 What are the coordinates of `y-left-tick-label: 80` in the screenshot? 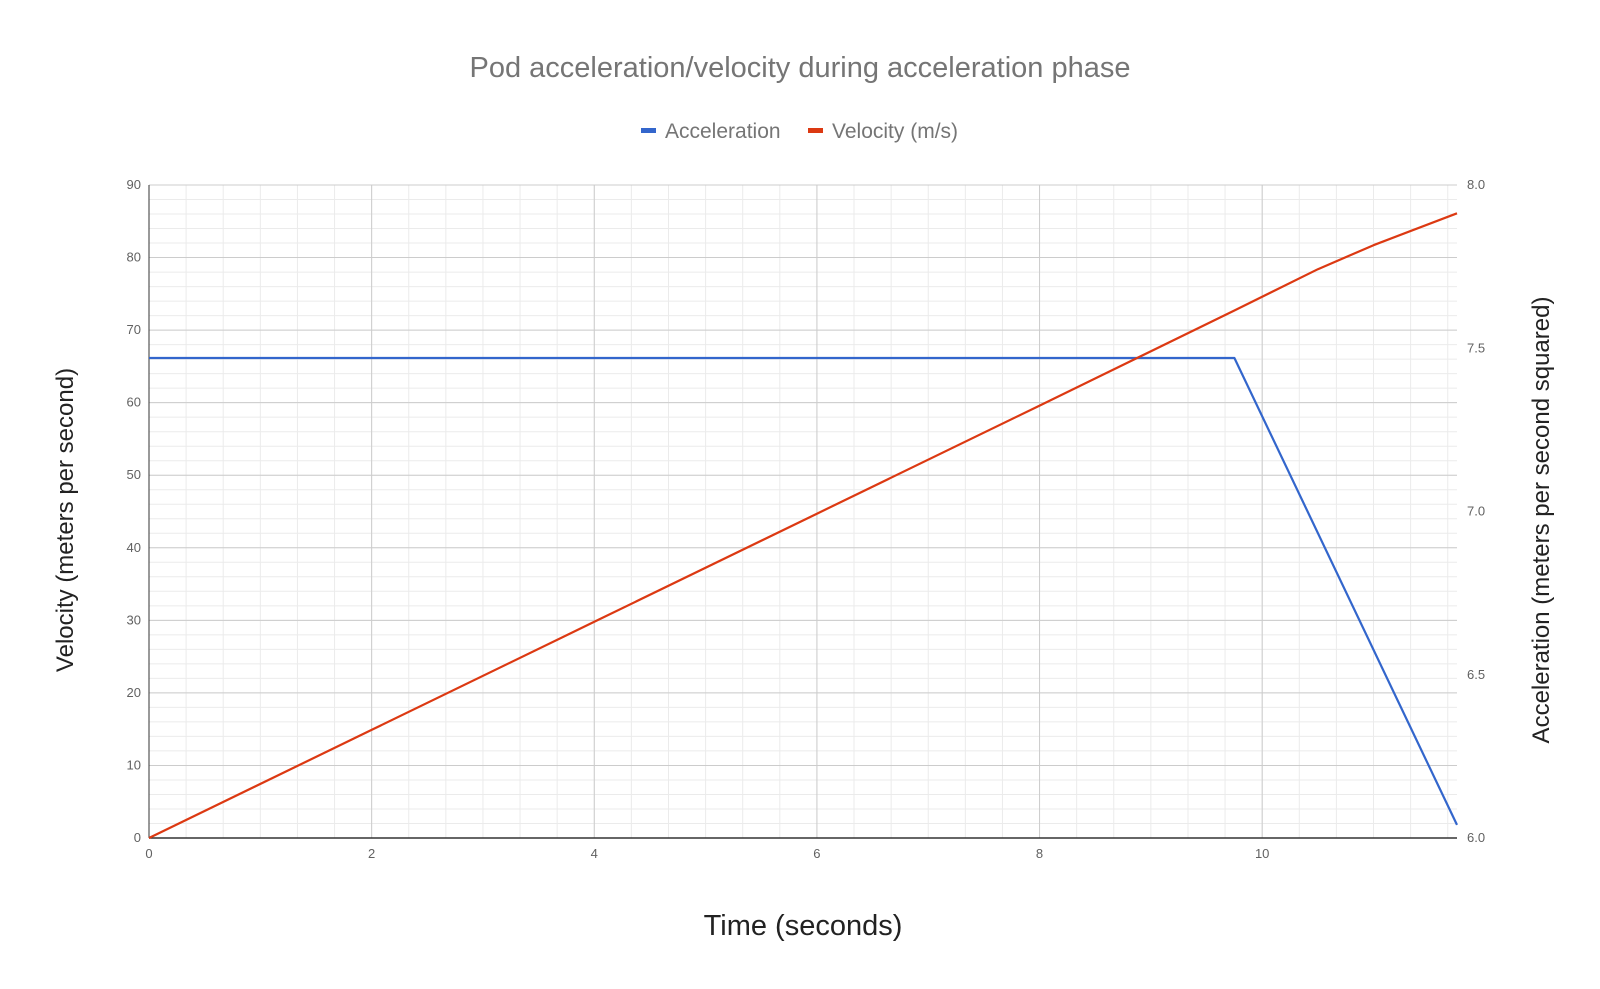 It's located at (134, 257).